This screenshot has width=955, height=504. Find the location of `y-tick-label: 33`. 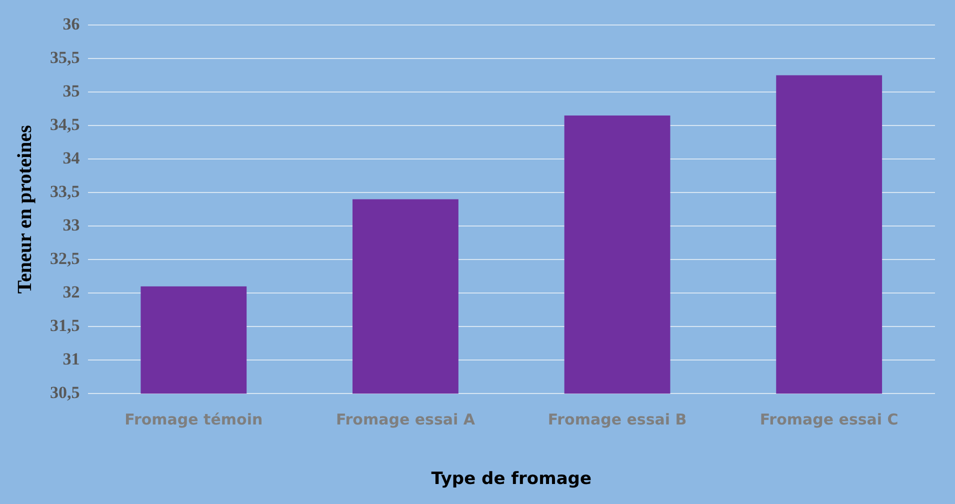

y-tick-label: 33 is located at coordinates (71, 224).